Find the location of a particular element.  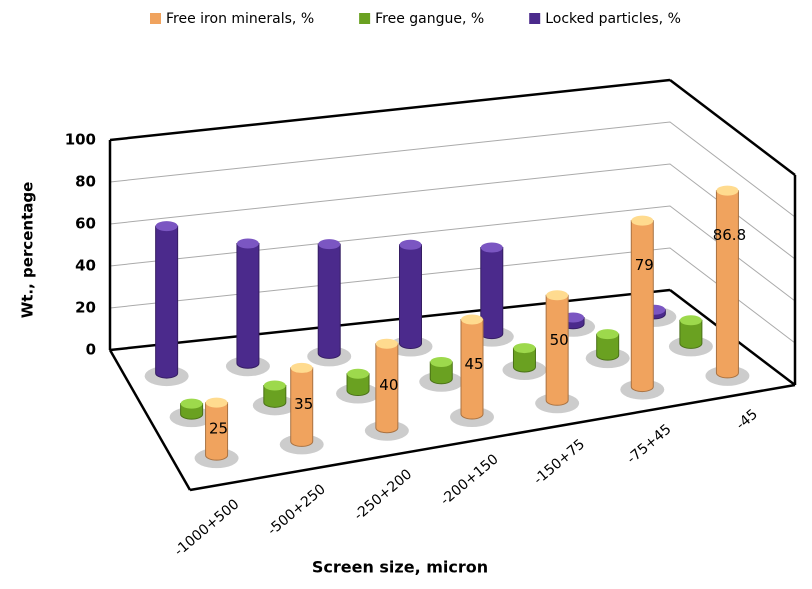

legend-label: Locked particles, % is located at coordinates (613, 19).